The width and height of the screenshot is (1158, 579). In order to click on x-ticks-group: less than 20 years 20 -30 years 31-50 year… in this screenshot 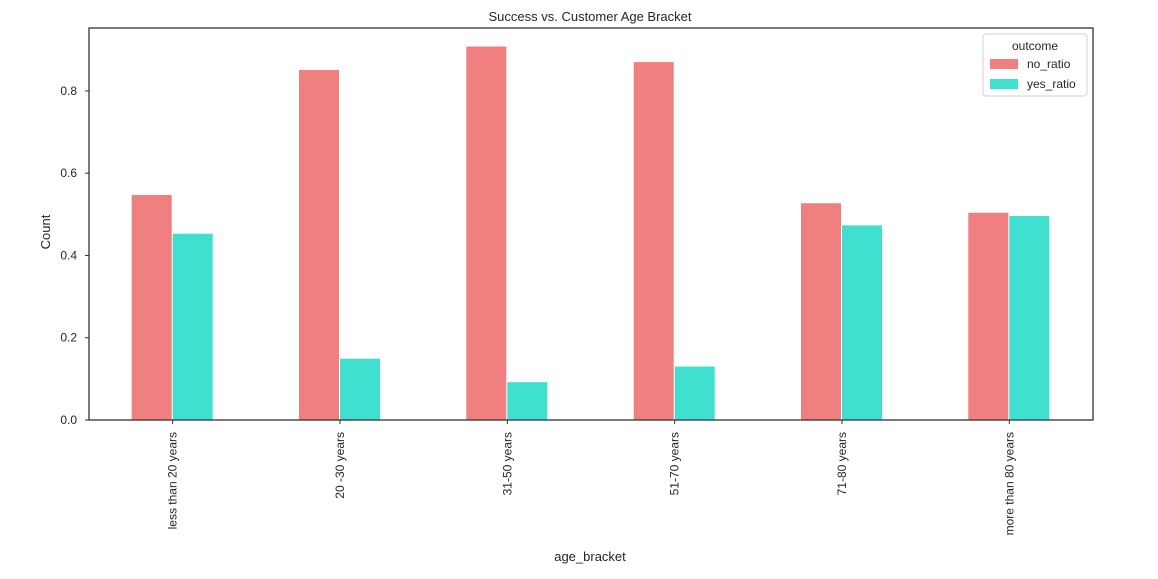, I will do `click(591, 477)`.